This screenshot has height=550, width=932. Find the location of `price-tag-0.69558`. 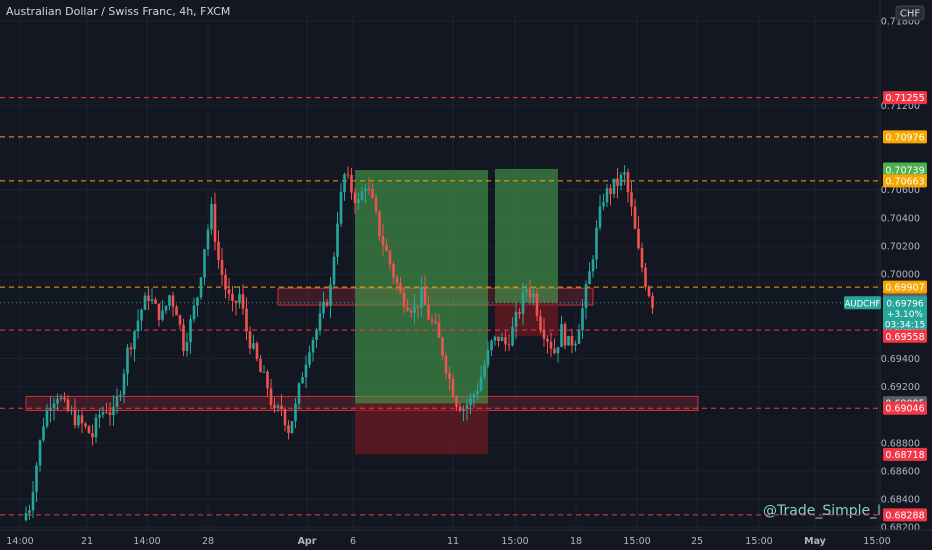

price-tag-0.69558 is located at coordinates (905, 336).